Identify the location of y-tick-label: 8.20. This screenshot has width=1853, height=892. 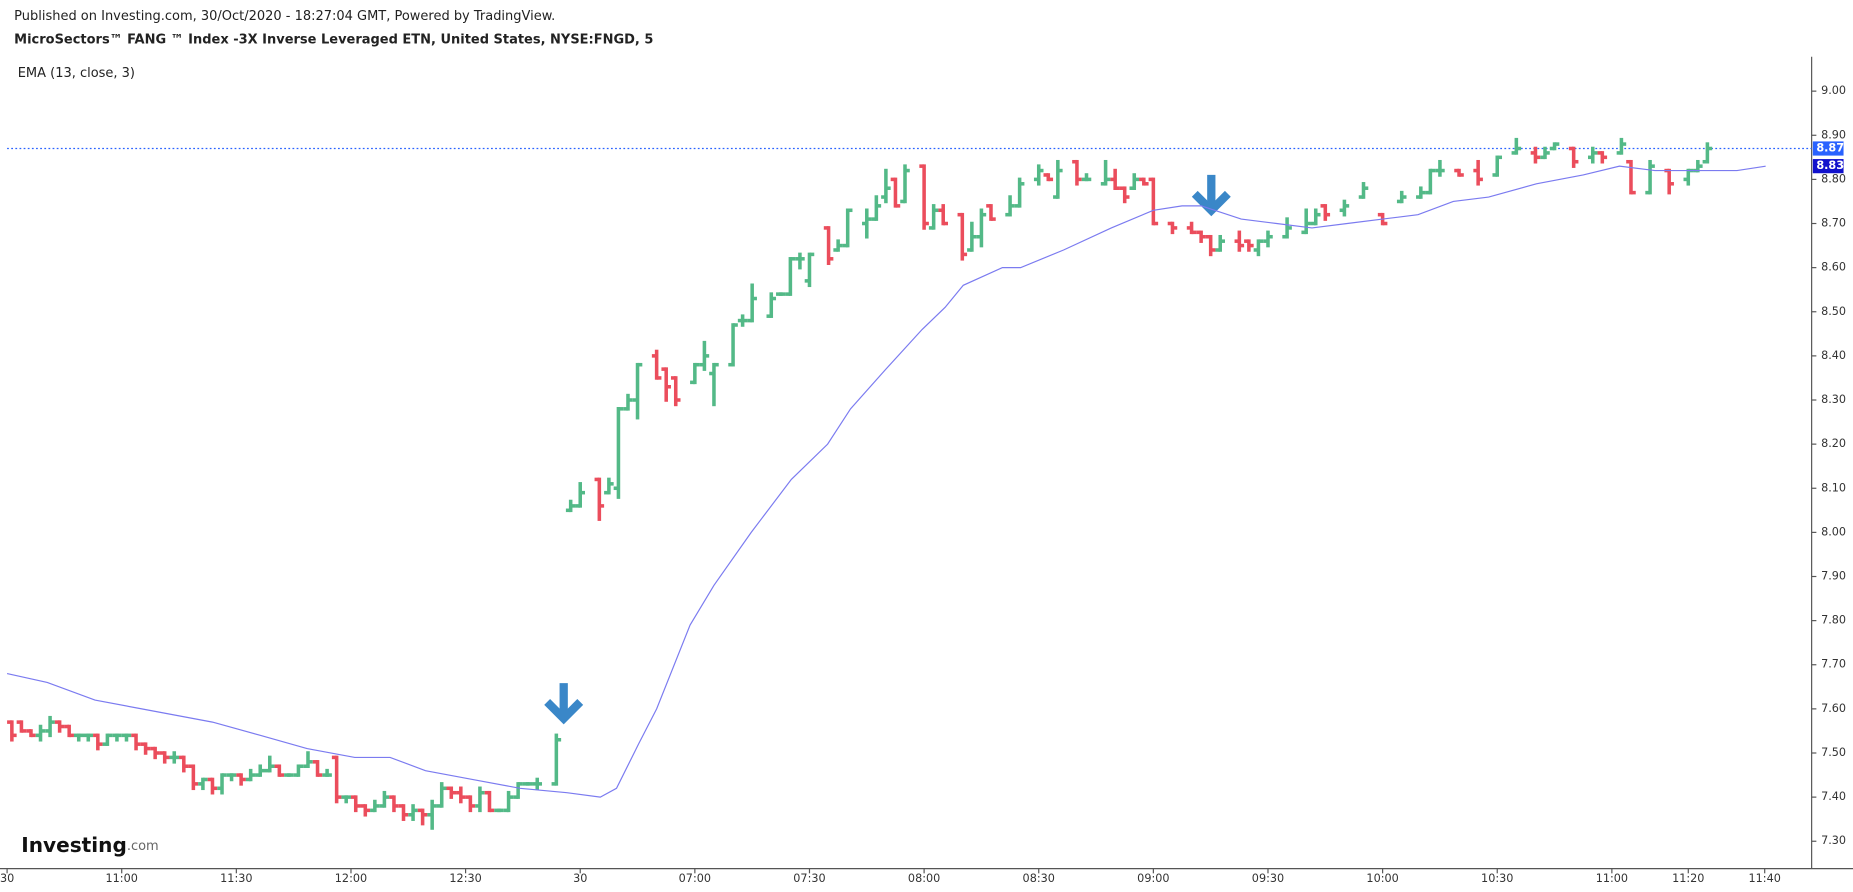
(1833, 443).